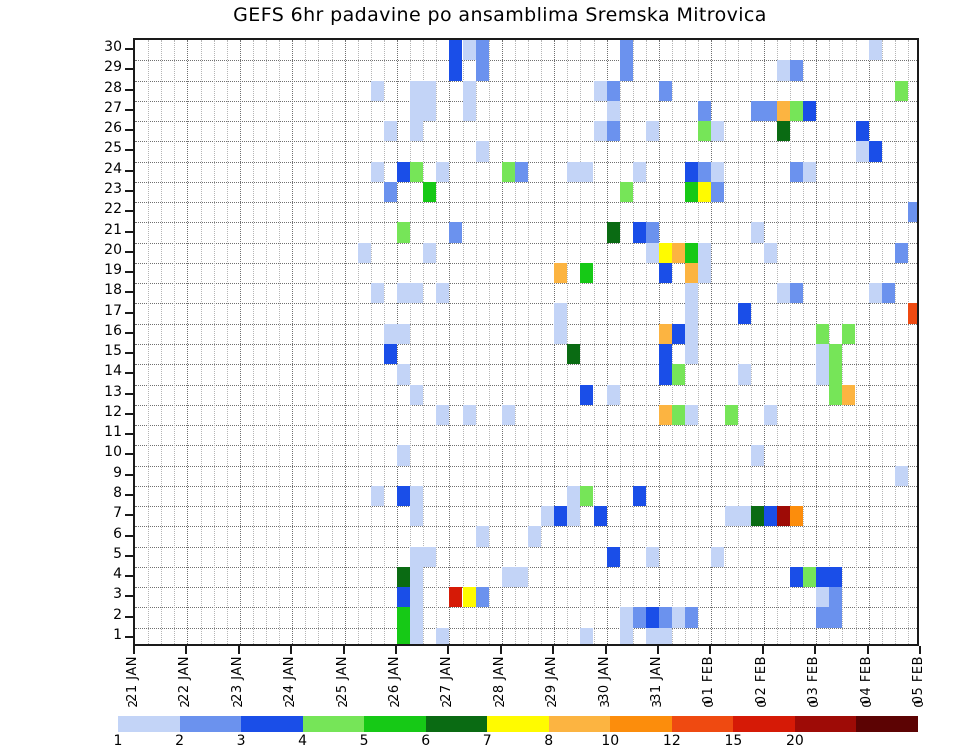 The image size is (960, 749). Describe the element at coordinates (113, 452) in the screenshot. I see `y-tick-label: 10` at that location.